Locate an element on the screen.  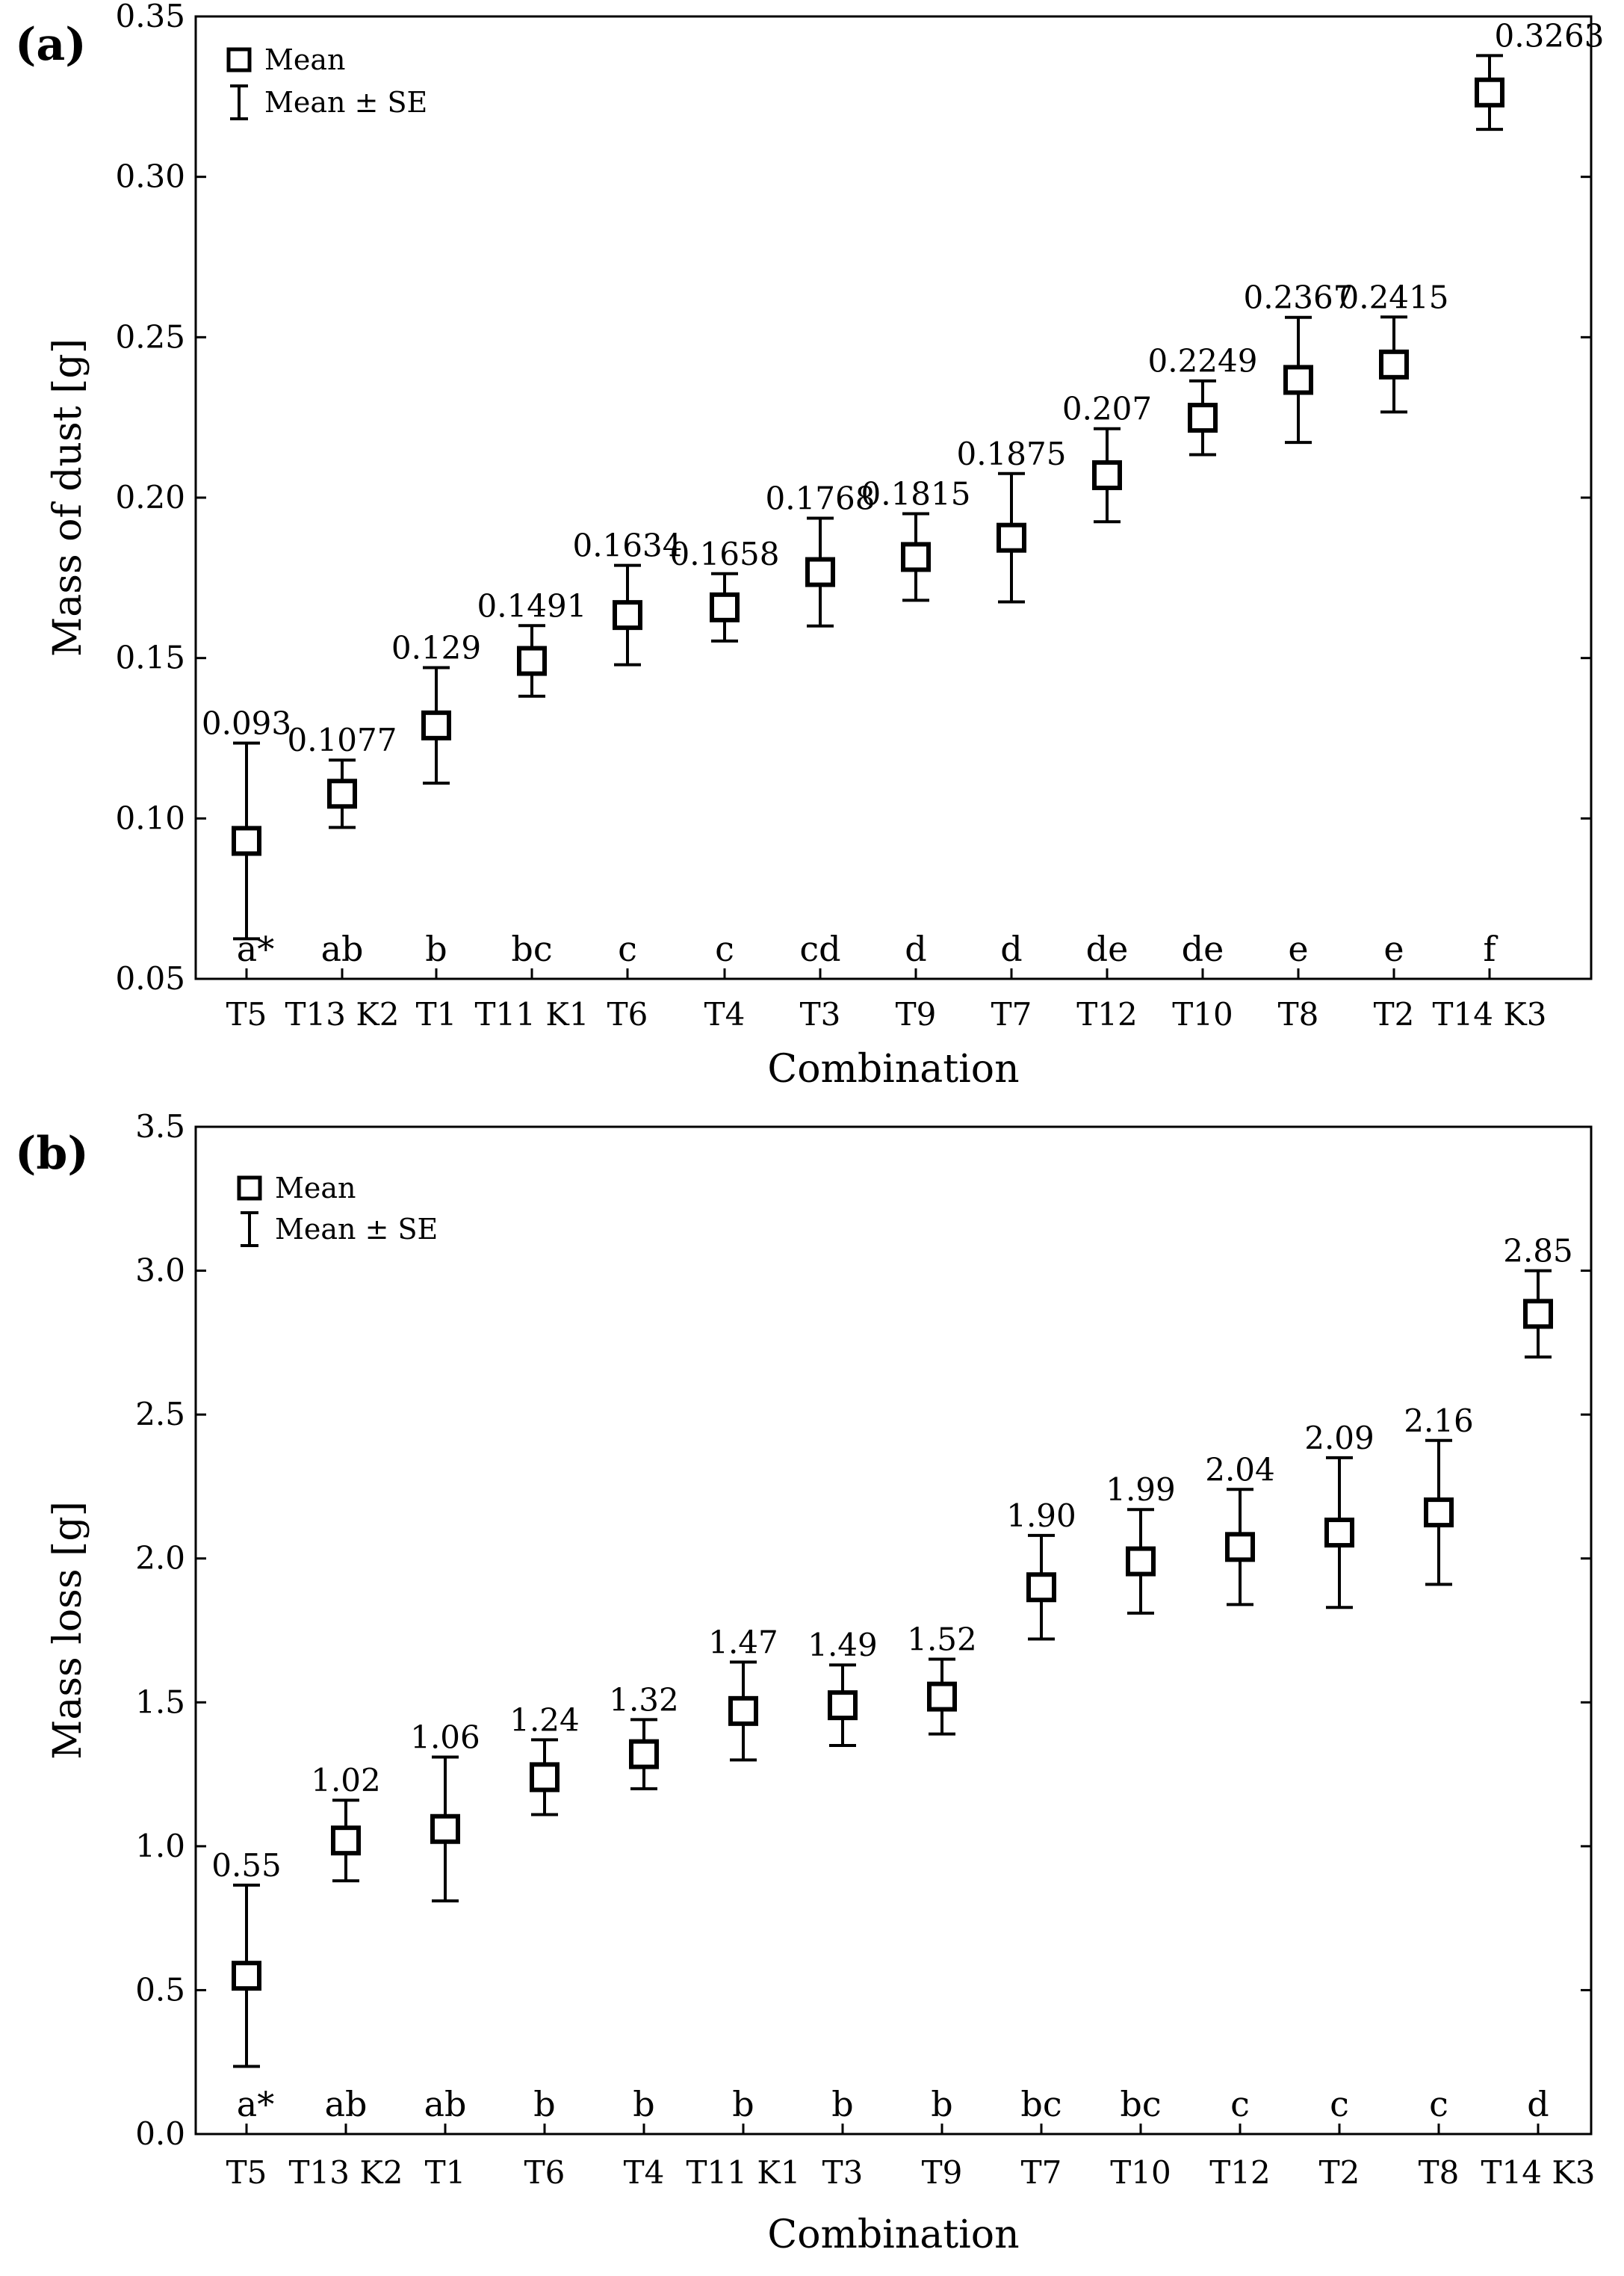
panel-b-value-label: 2.85 is located at coordinates (1538, 1251).